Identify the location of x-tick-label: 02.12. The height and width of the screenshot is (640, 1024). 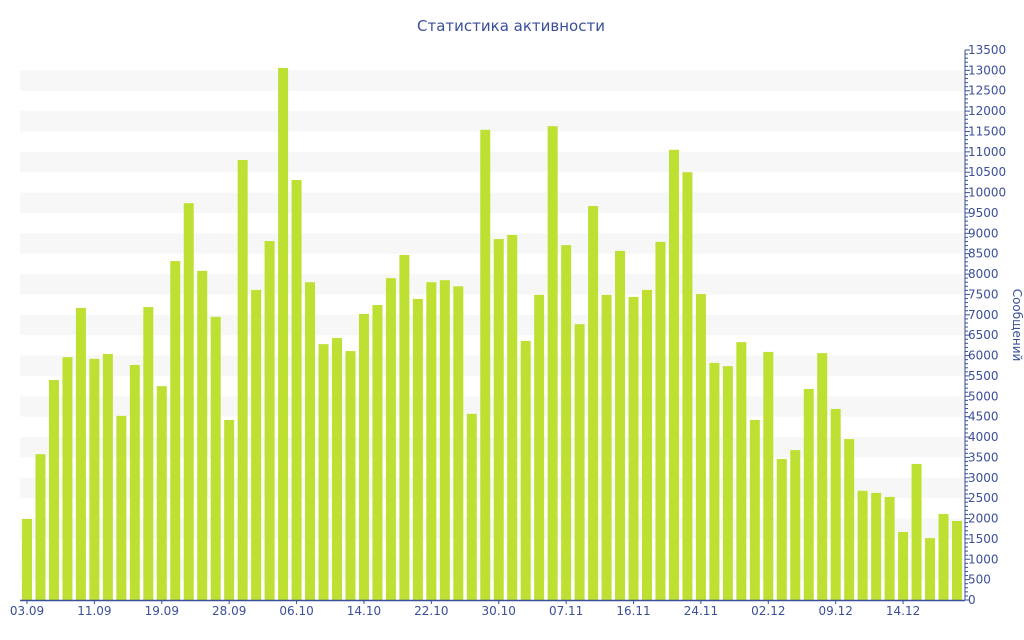
(768, 611).